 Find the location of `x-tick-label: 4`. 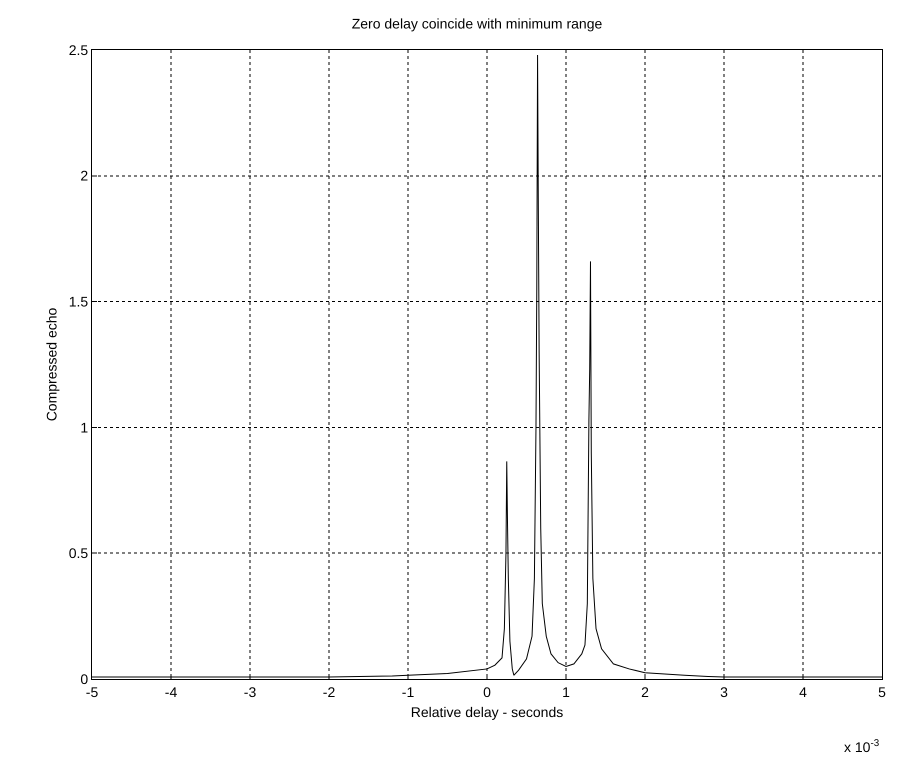

x-tick-label: 4 is located at coordinates (803, 692).